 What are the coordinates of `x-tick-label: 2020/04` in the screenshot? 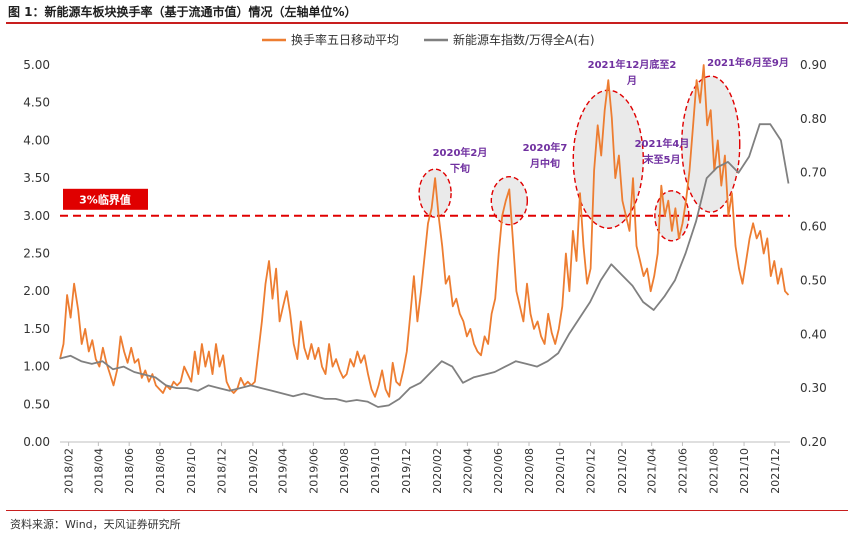 It's located at (467, 471).